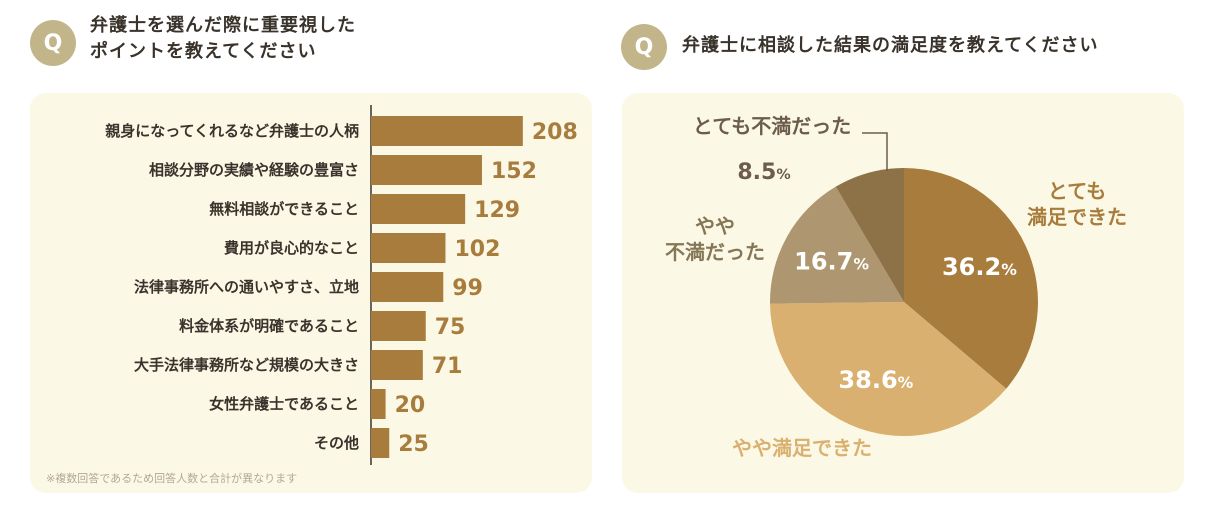 The height and width of the screenshot is (525, 1215). What do you see at coordinates (291, 248) in the screenshot?
I see `bar-category-label: 費用が良心的なこと` at bounding box center [291, 248].